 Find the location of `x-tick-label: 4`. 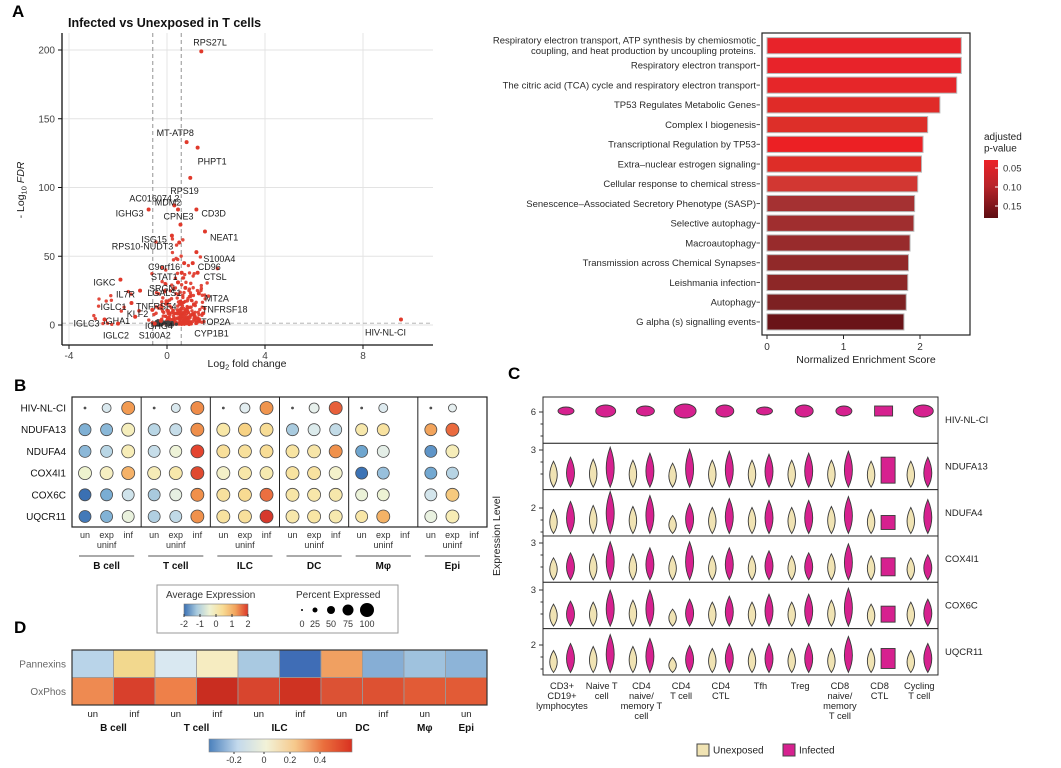

x-tick-label: 4 is located at coordinates (265, 356).